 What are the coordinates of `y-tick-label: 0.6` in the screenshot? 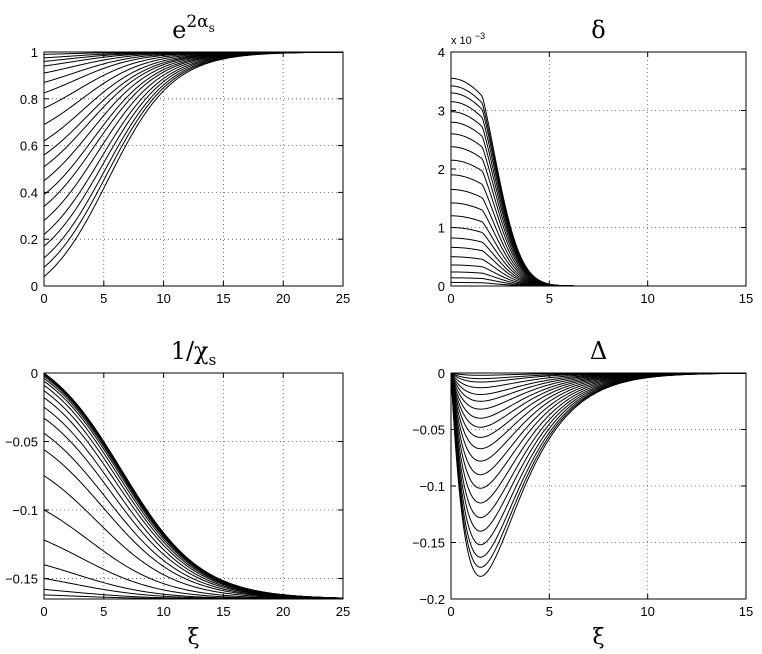 It's located at (29, 146).